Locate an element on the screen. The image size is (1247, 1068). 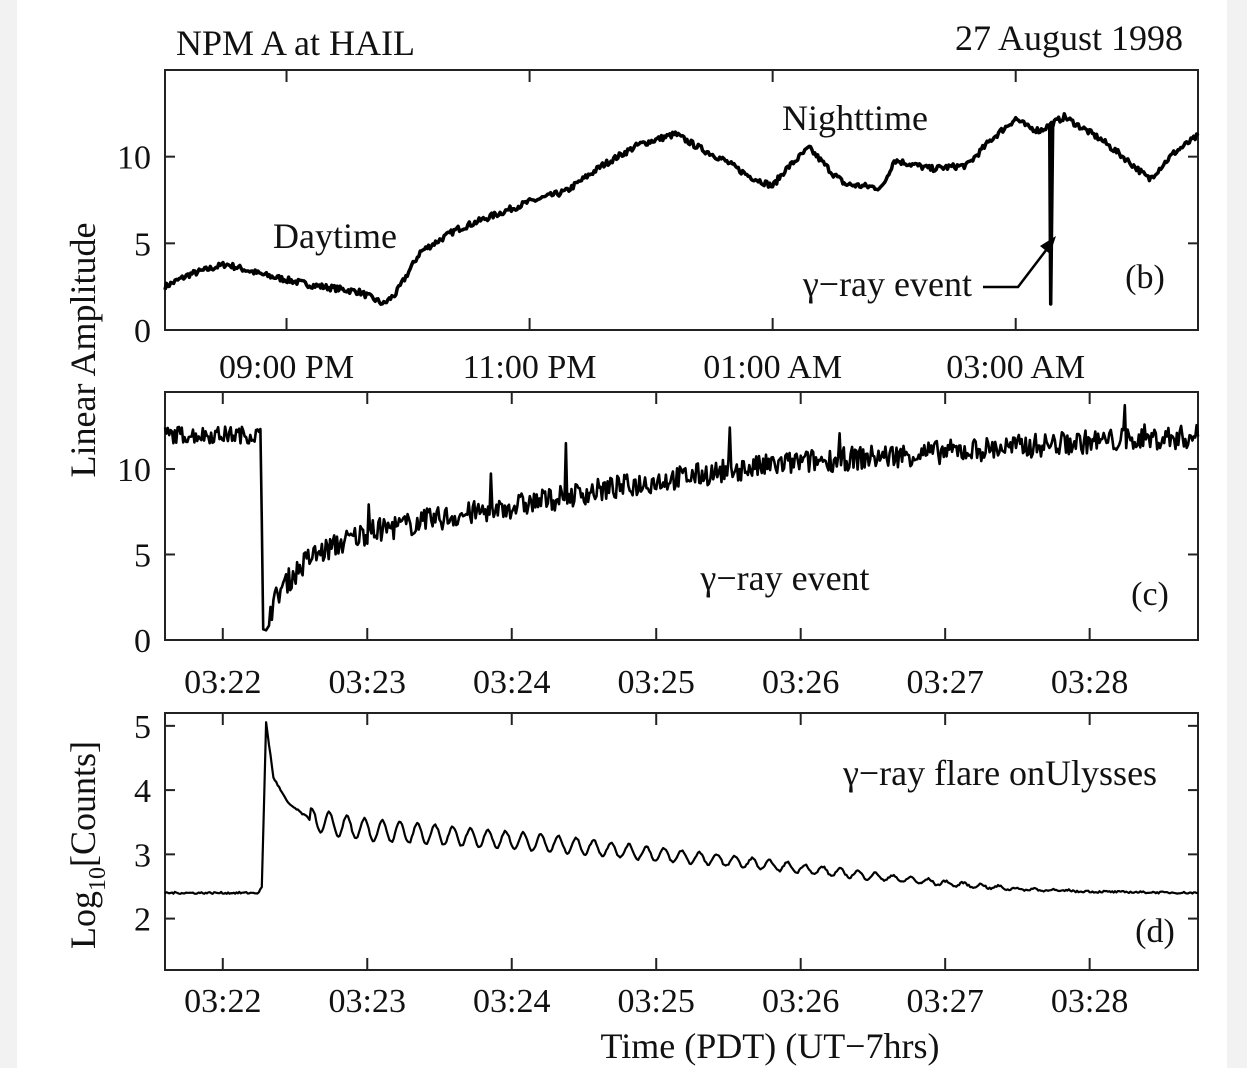
event-arrow-head is located at coordinates (1048, 245).